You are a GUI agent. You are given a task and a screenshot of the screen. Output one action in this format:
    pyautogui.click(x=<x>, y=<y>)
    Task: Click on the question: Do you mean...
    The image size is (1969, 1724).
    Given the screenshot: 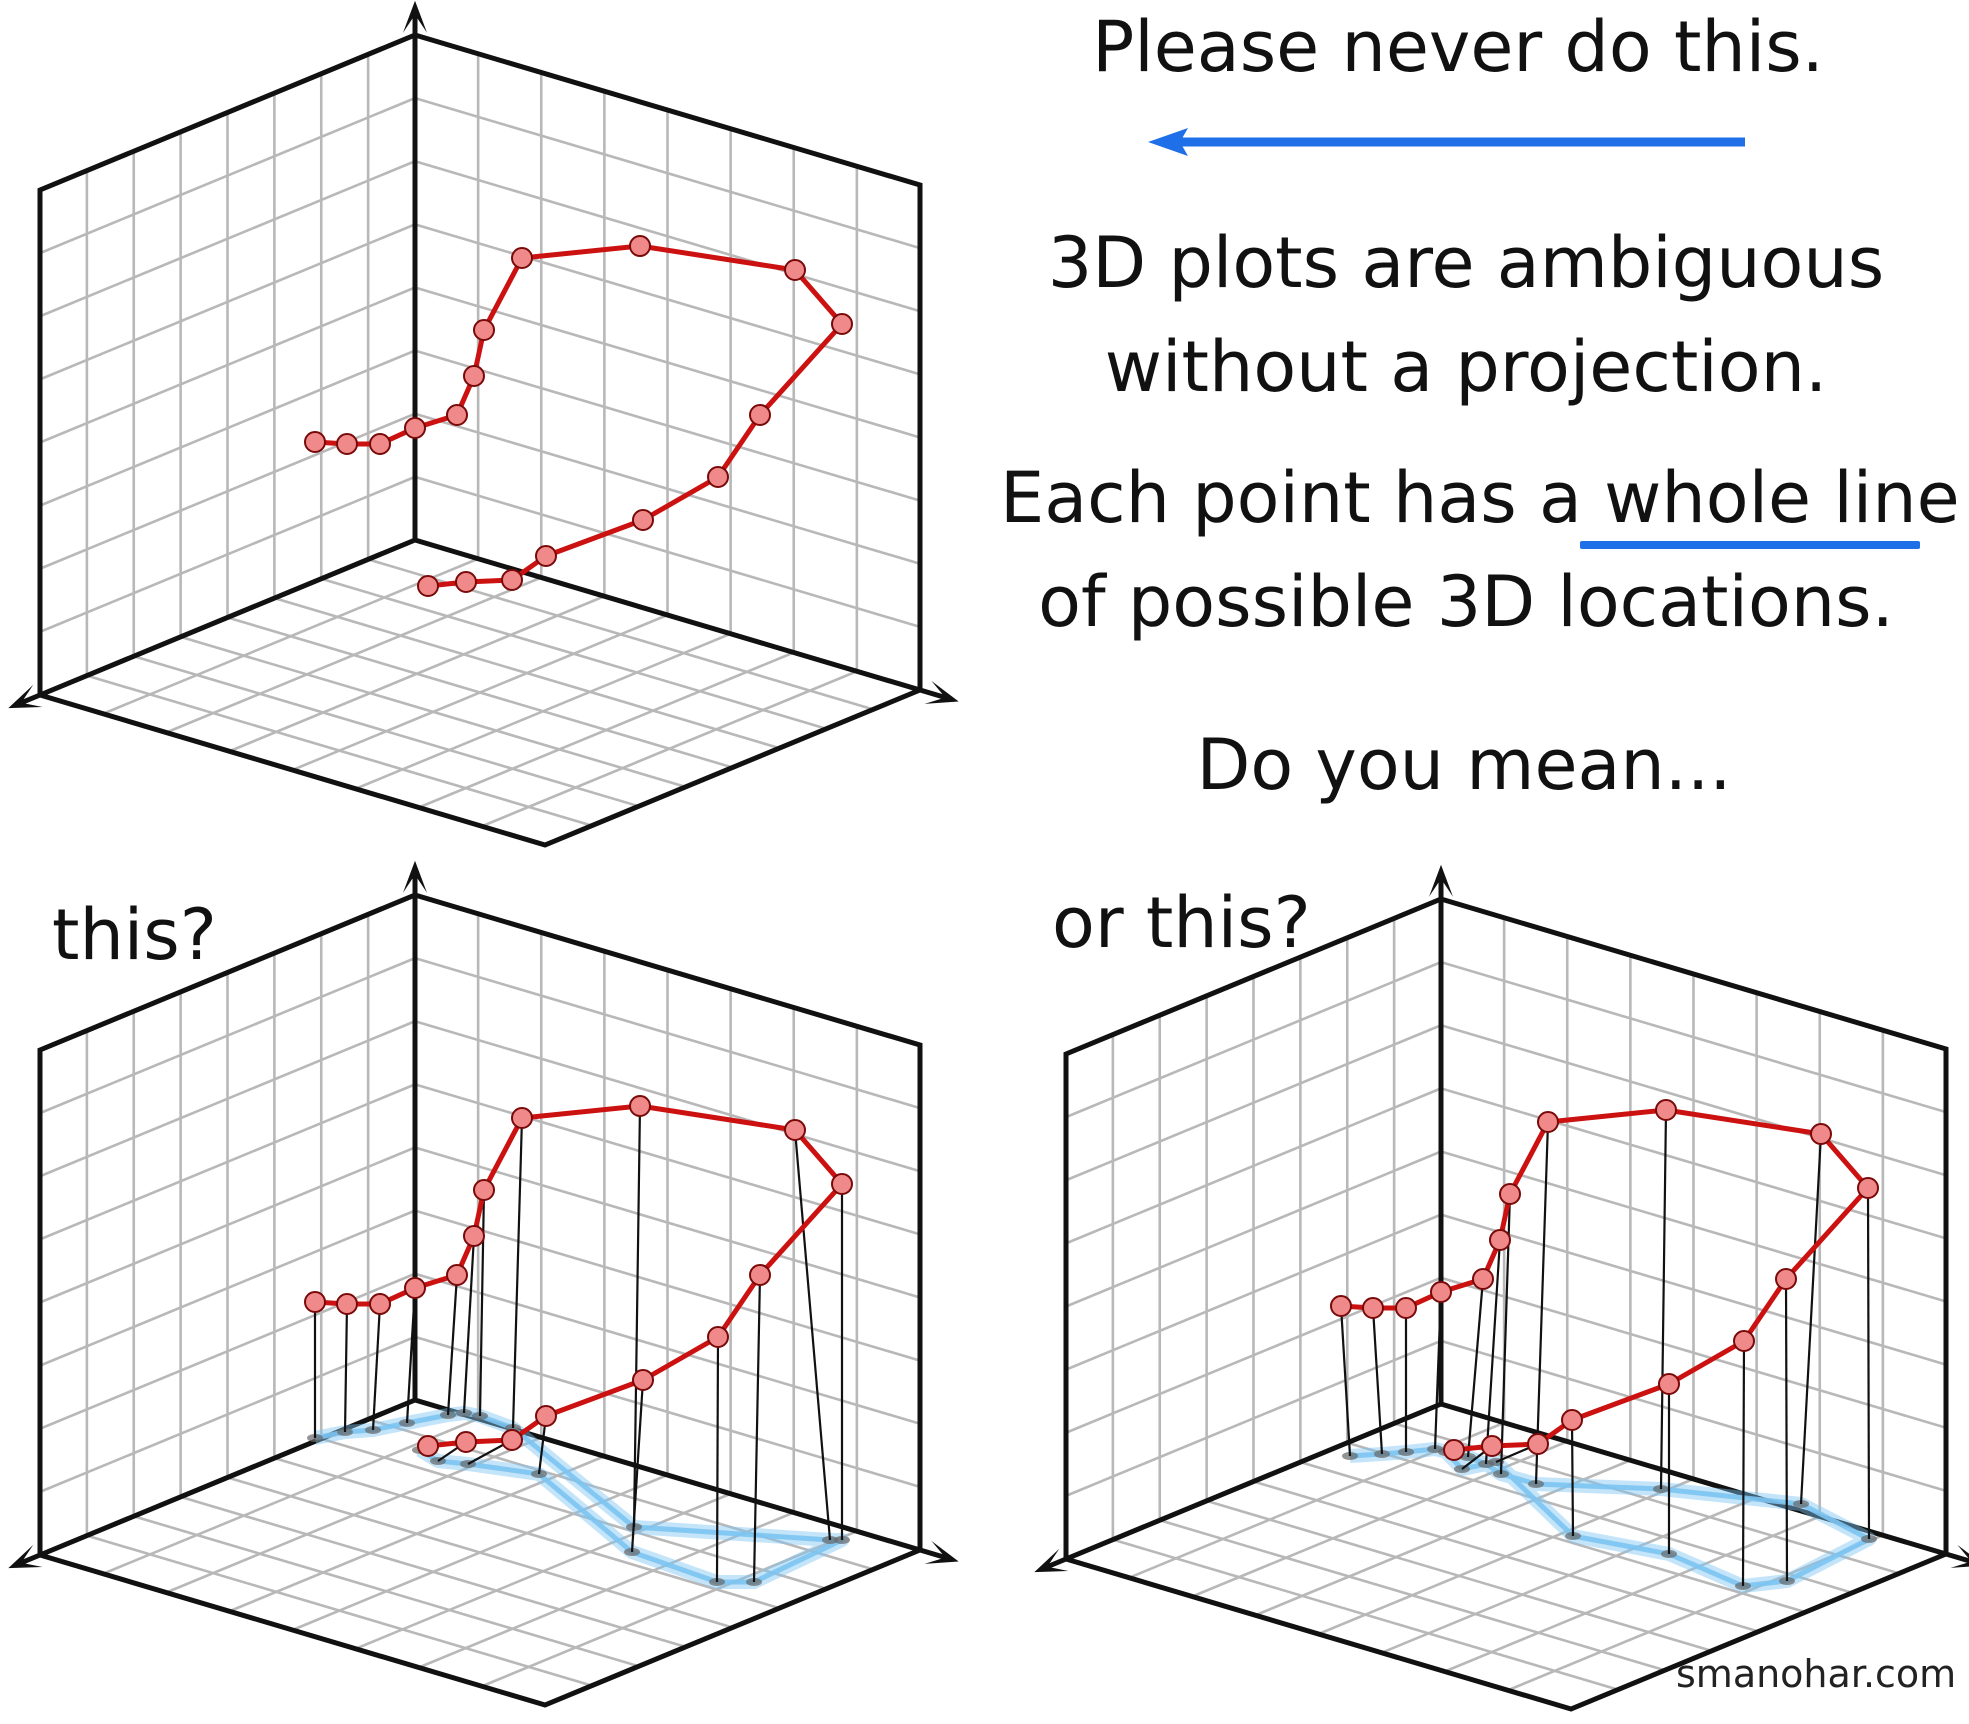 What is the action you would take?
    pyautogui.click(x=1464, y=765)
    